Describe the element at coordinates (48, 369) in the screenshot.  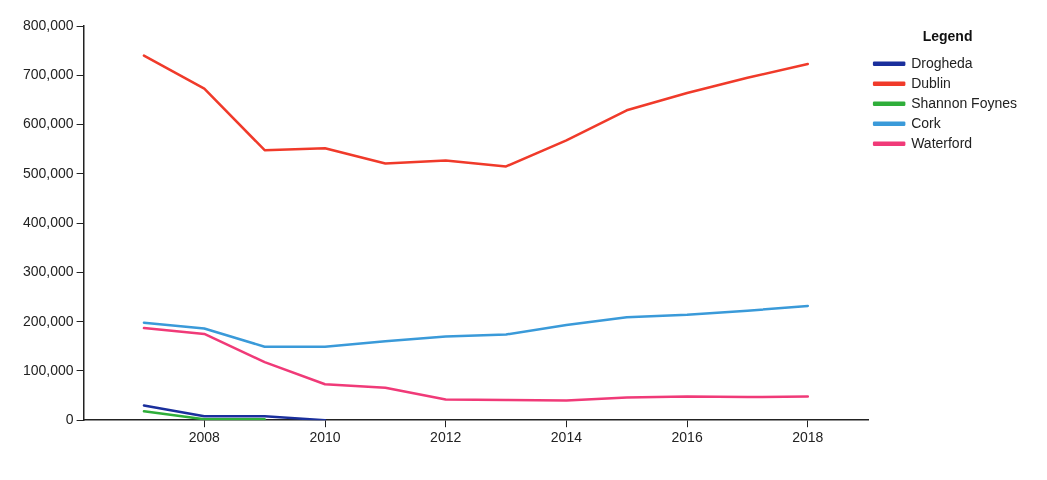
I see `y-tick-label: 100,000` at that location.